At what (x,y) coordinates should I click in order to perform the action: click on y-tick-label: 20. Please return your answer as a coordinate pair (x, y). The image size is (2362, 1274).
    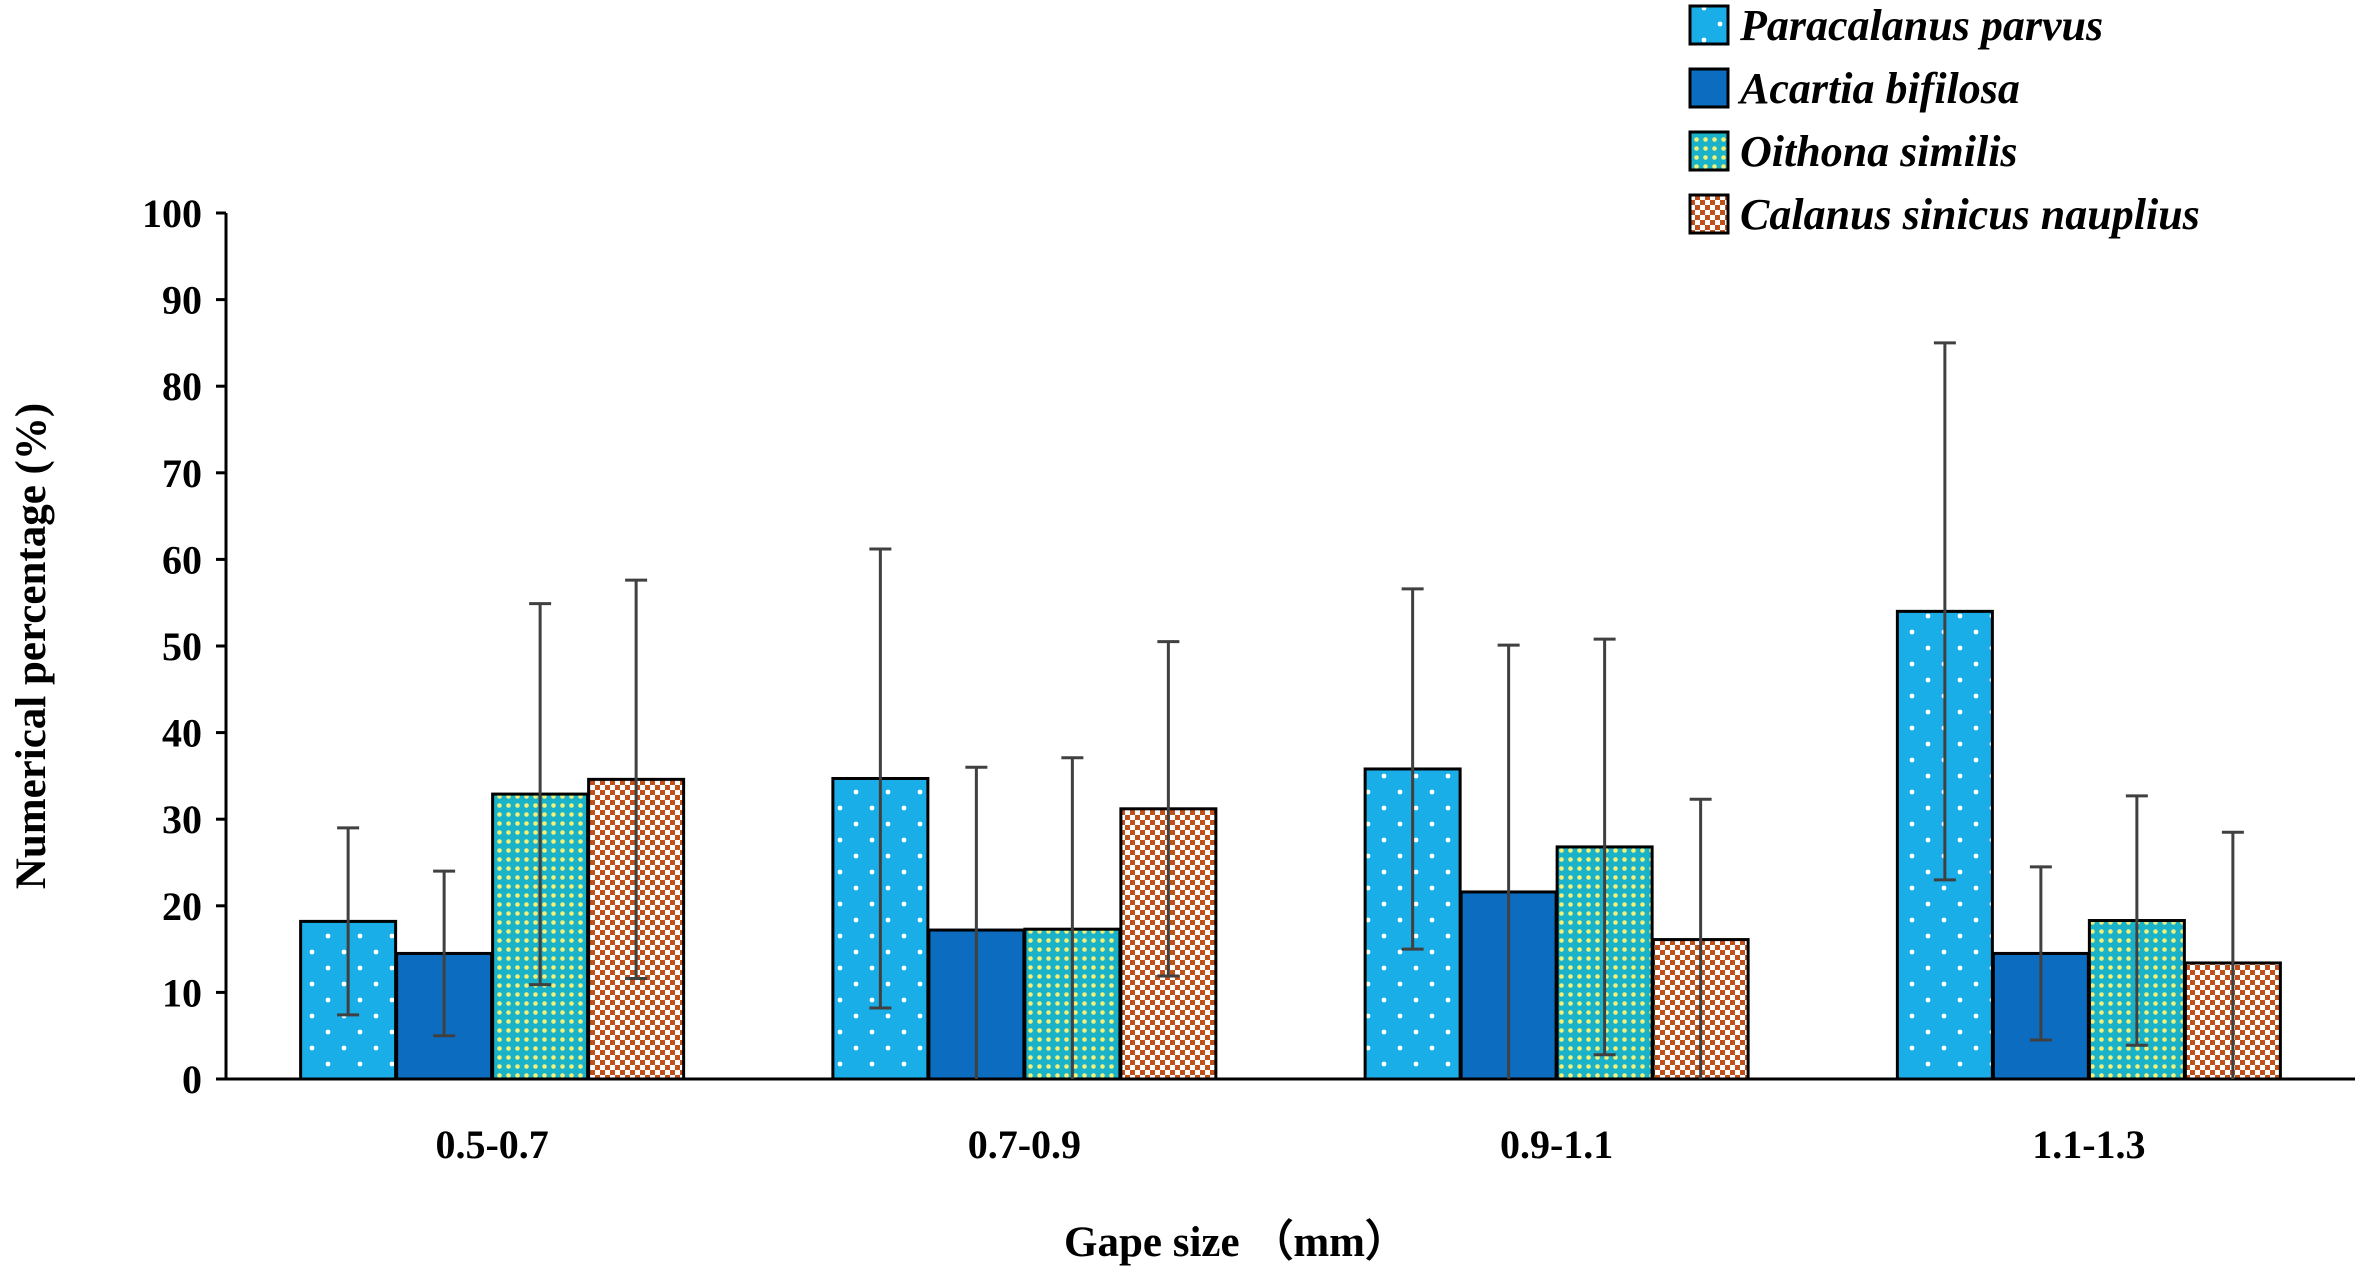
    Looking at the image, I should click on (182, 906).